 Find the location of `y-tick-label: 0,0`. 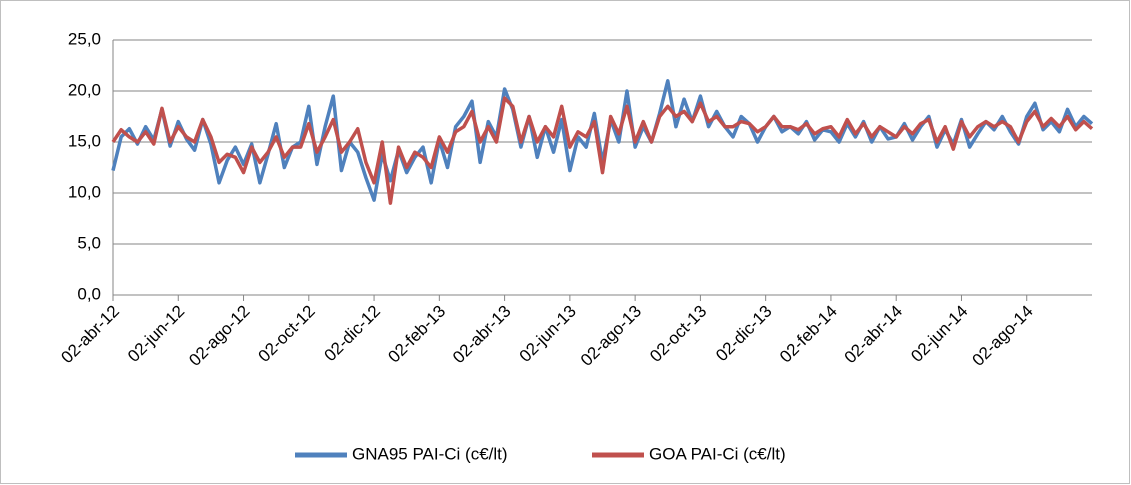

y-tick-label: 0,0 is located at coordinates (89, 293).